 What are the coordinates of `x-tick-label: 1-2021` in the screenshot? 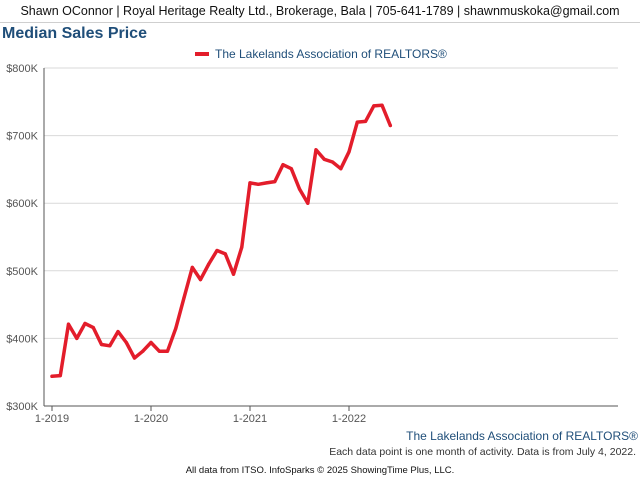 It's located at (250, 419).